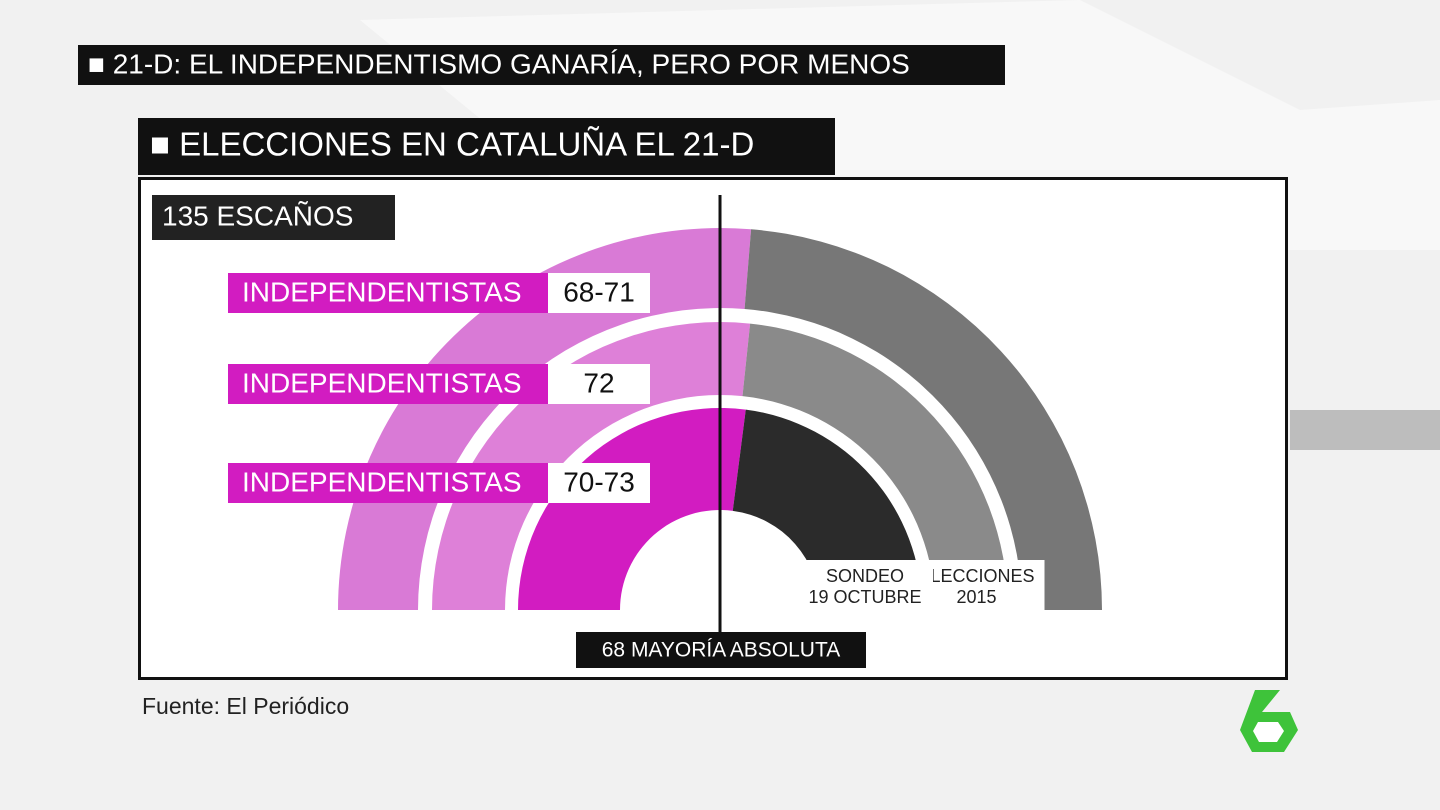 The width and height of the screenshot is (1440, 810). I want to click on header-bar, so click(541, 65).